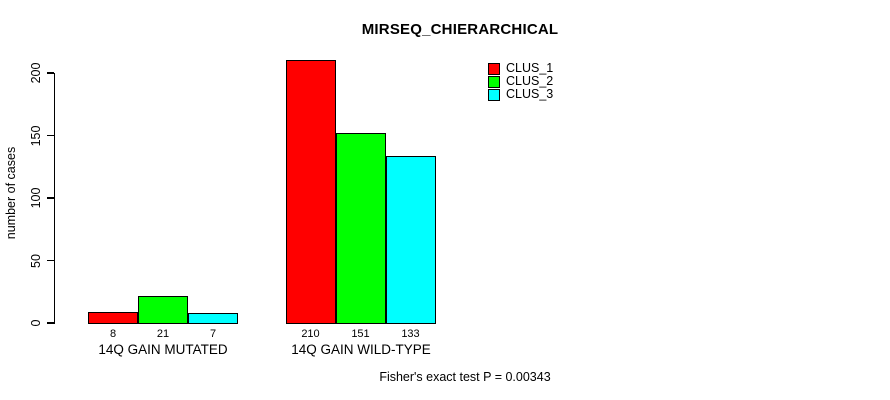  What do you see at coordinates (113, 334) in the screenshot?
I see `bar-value-label: 8` at bounding box center [113, 334].